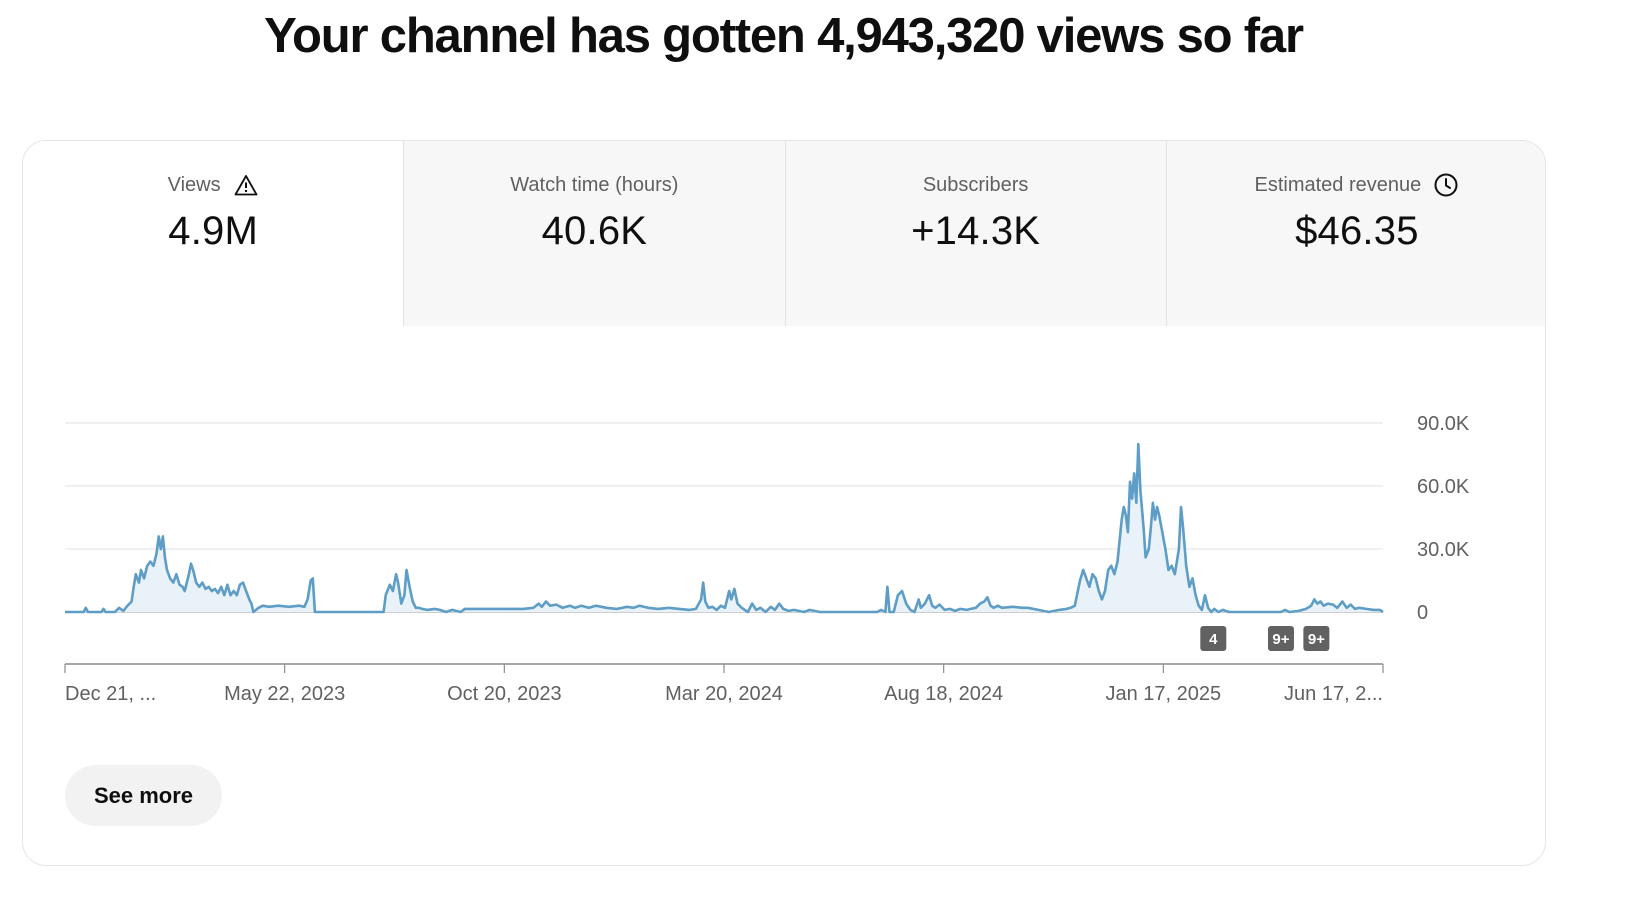  I want to click on views-area-fill, so click(724, 528).